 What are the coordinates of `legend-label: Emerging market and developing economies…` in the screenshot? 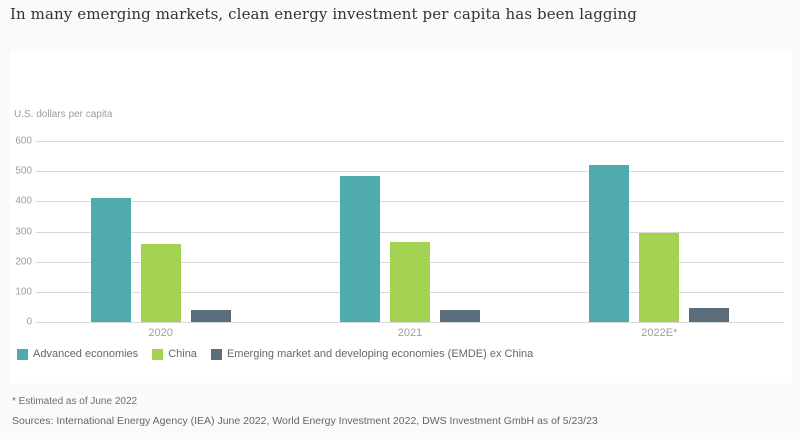 It's located at (380, 354).